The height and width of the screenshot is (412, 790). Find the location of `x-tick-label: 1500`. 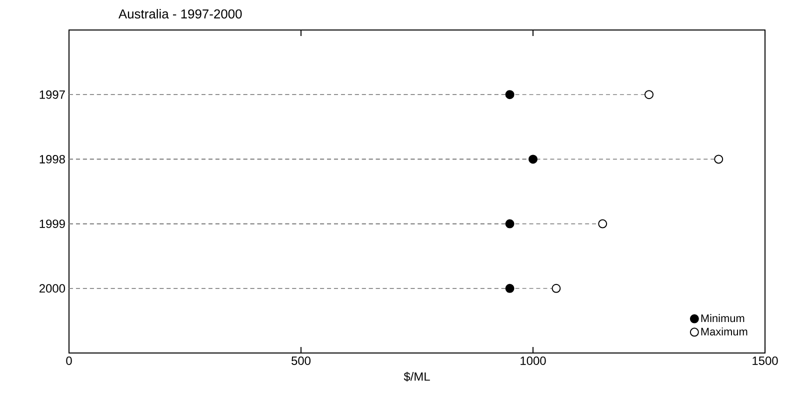

x-tick-label: 1500 is located at coordinates (765, 360).